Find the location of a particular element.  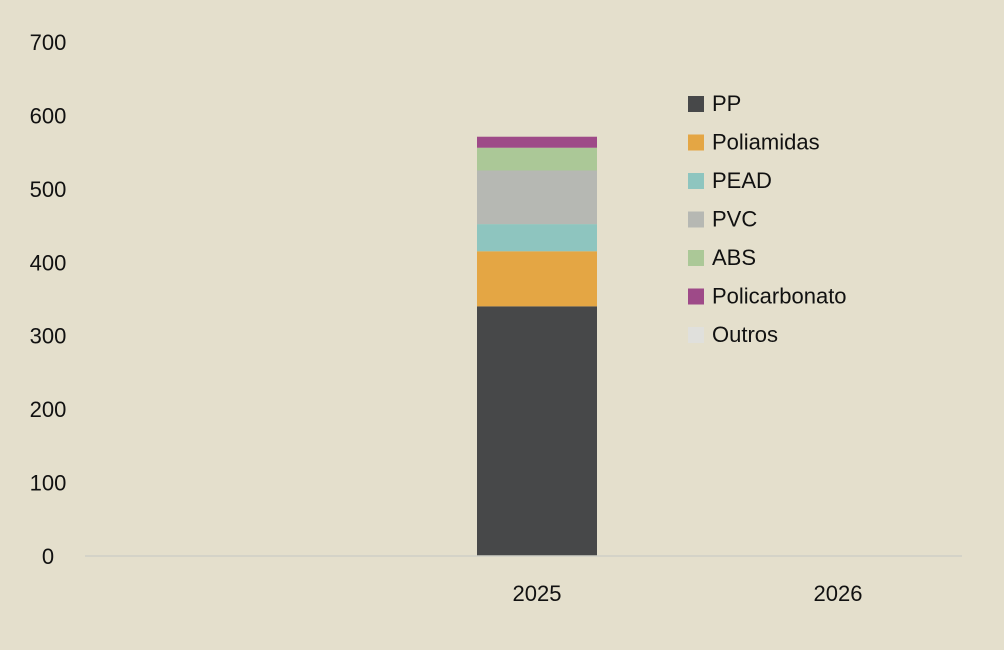

bar-segment-pp-2025 is located at coordinates (537, 431).